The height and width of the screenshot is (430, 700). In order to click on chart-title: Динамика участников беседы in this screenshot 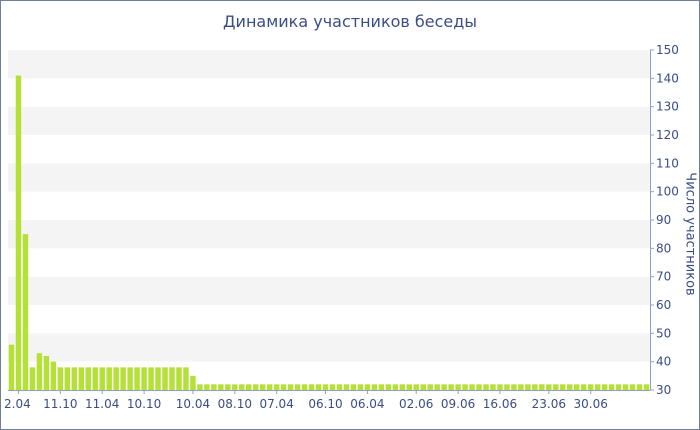, I will do `click(350, 21)`.